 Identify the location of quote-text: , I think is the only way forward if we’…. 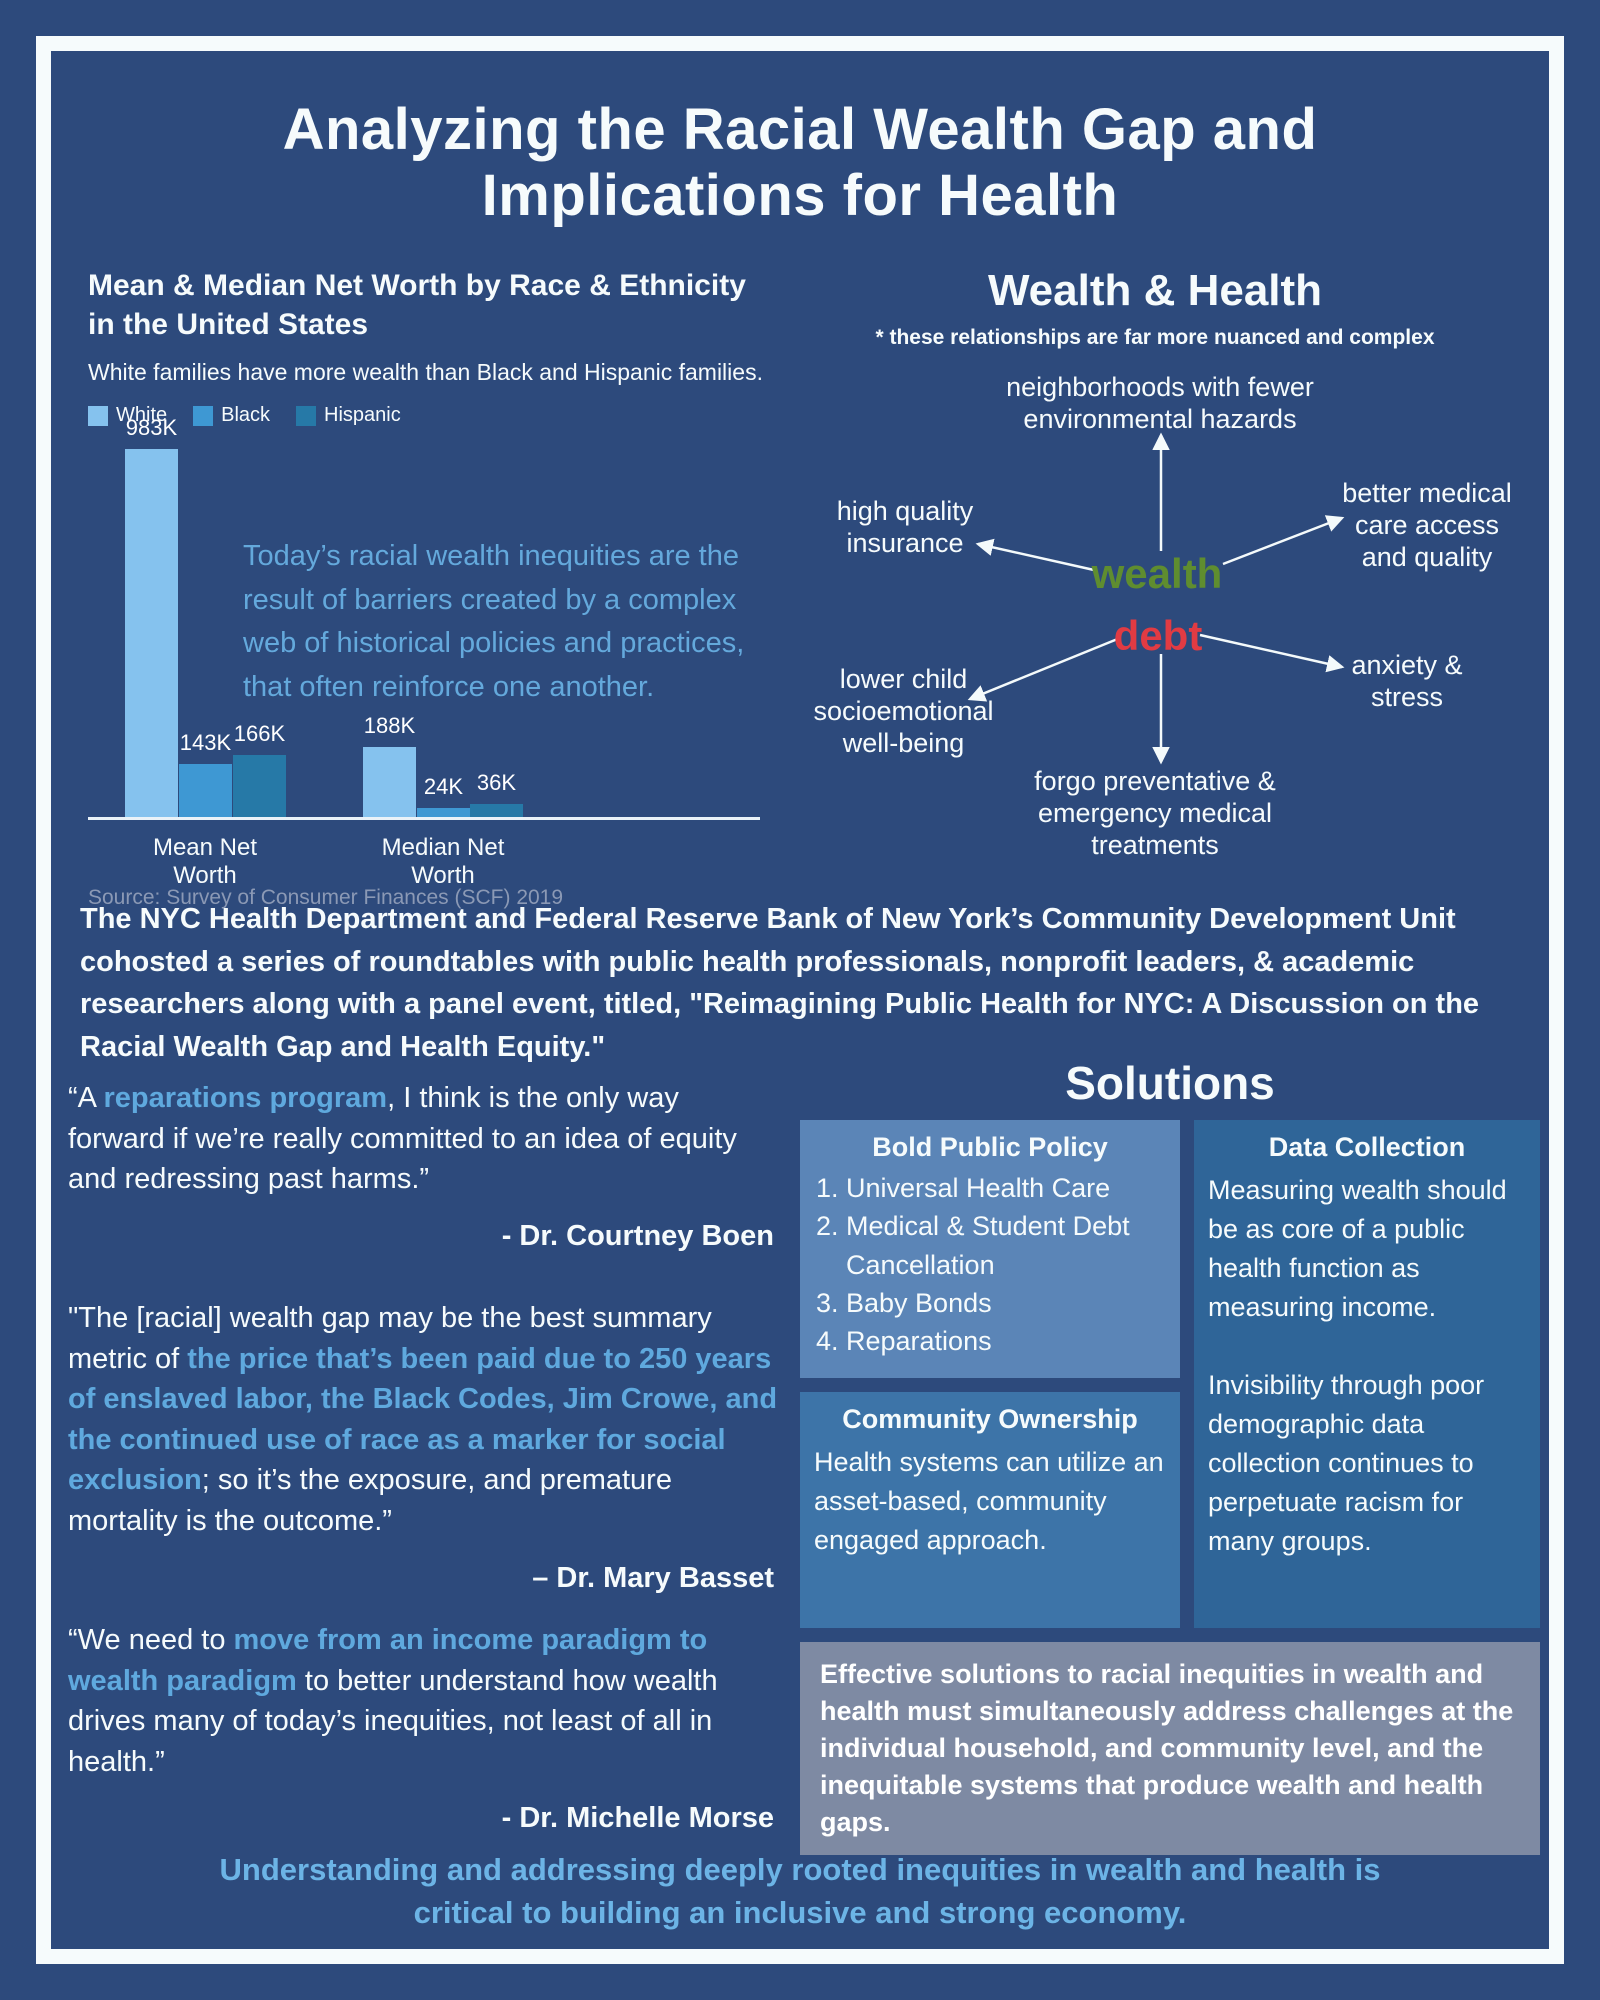
(402, 1139).